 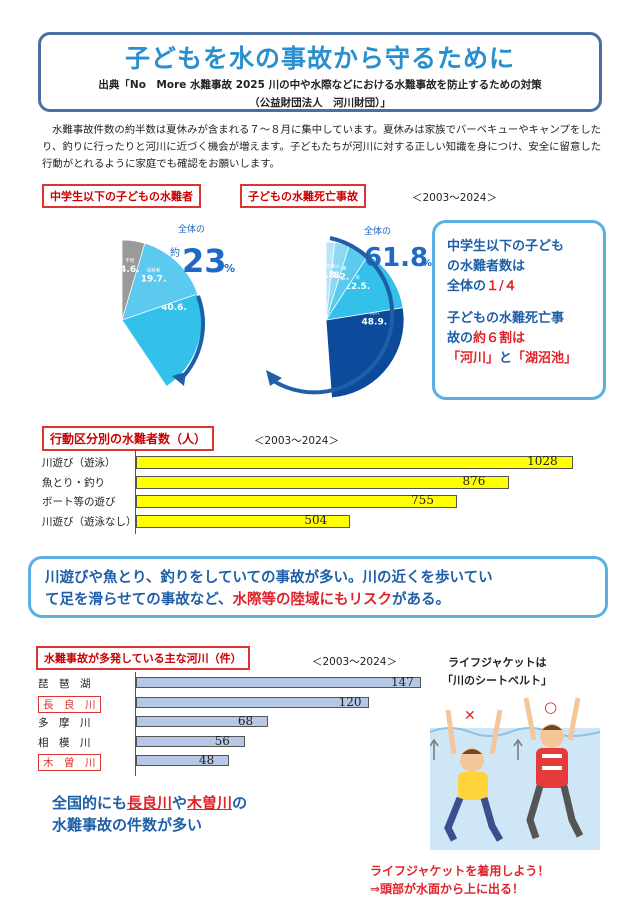 What do you see at coordinates (328, 276) in the screenshot?
I see `pie-value-label: 1.8.` at bounding box center [328, 276].